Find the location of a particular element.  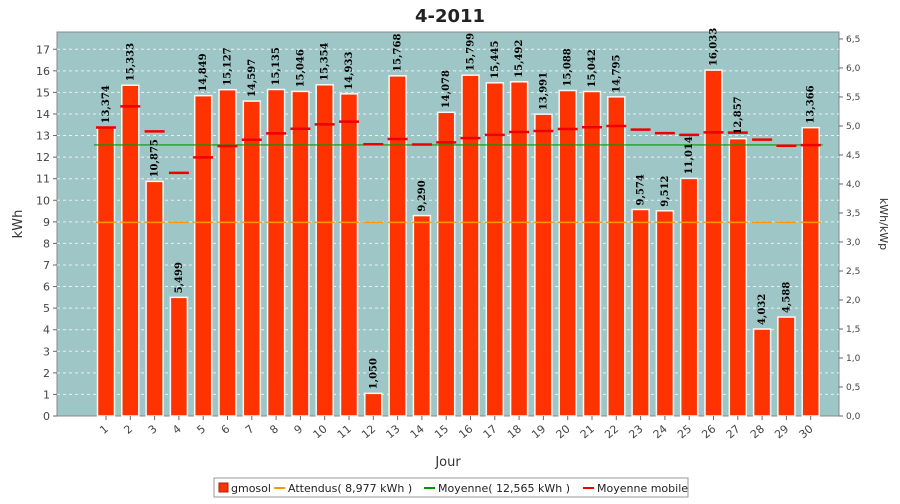

y2-tick-label: 1,5 is located at coordinates (853, 330).